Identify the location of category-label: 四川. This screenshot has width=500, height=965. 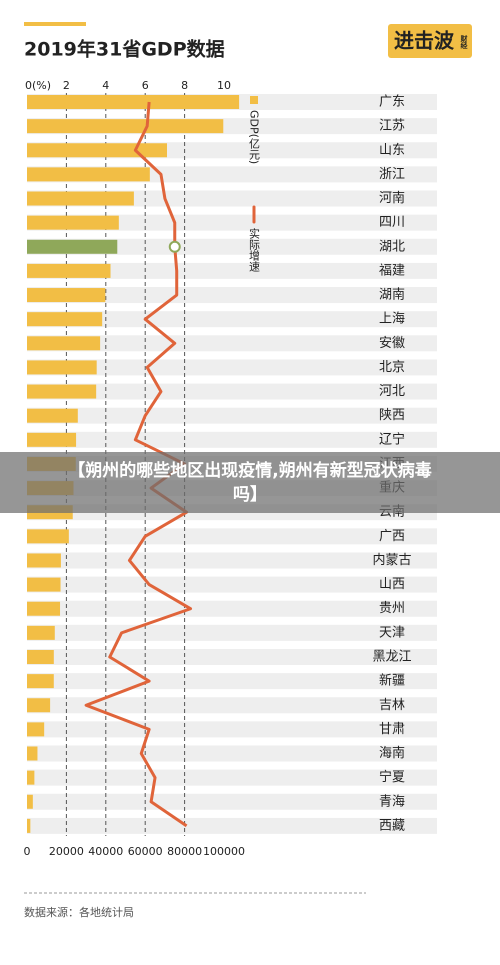
(392, 222).